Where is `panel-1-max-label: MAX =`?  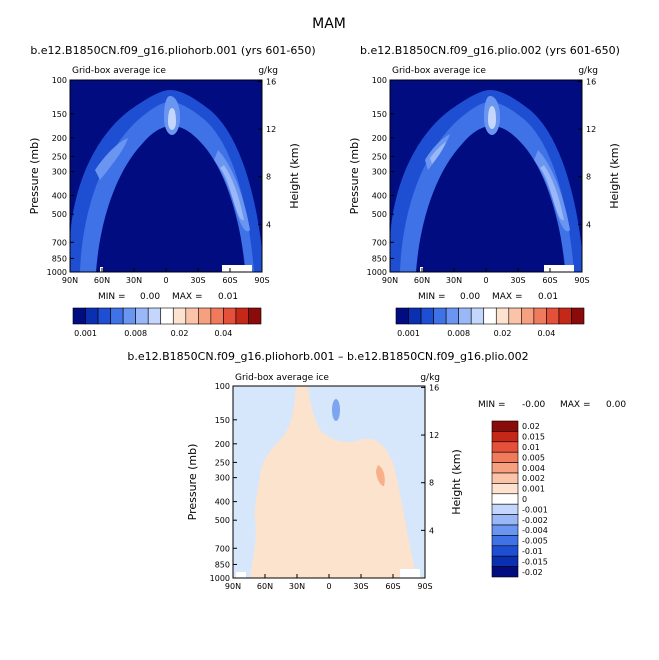 panel-1-max-label: MAX = is located at coordinates (187, 297).